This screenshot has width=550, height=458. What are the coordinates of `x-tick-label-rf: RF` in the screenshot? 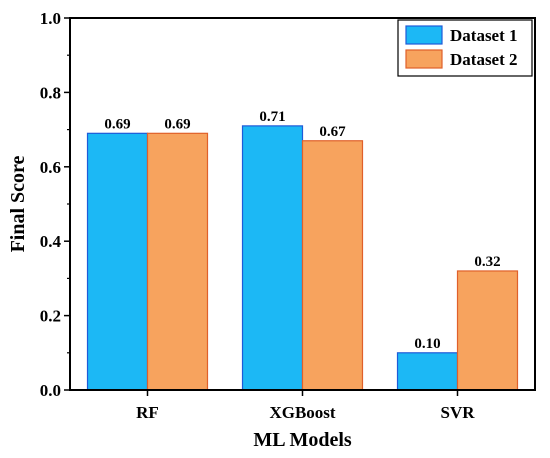 It's located at (147, 412).